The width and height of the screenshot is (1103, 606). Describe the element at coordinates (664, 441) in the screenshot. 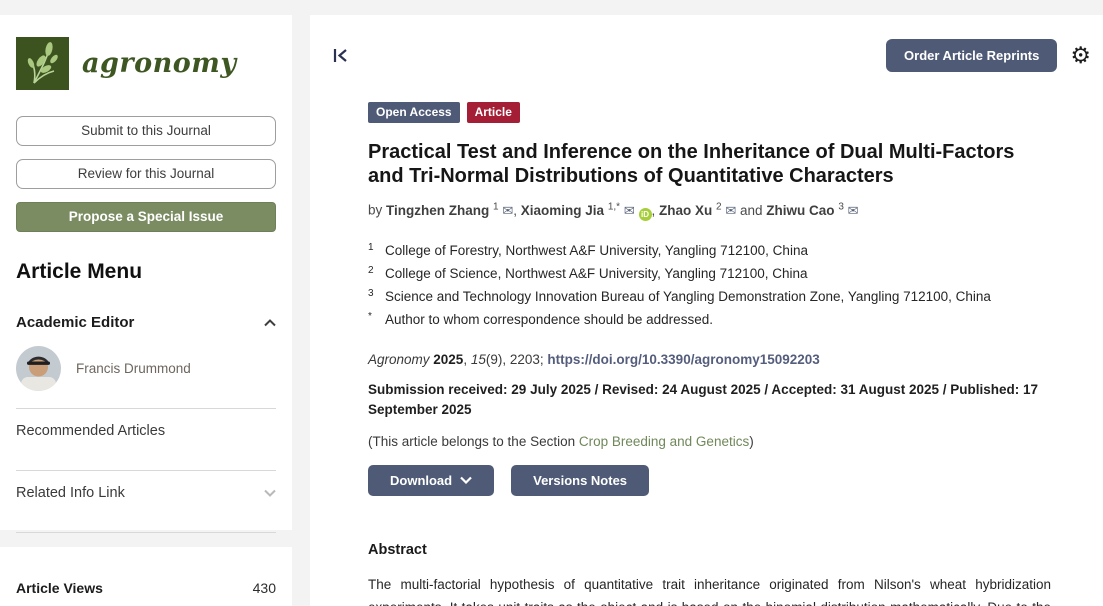

I see `section-link: Crop Breeding and Genetics` at that location.